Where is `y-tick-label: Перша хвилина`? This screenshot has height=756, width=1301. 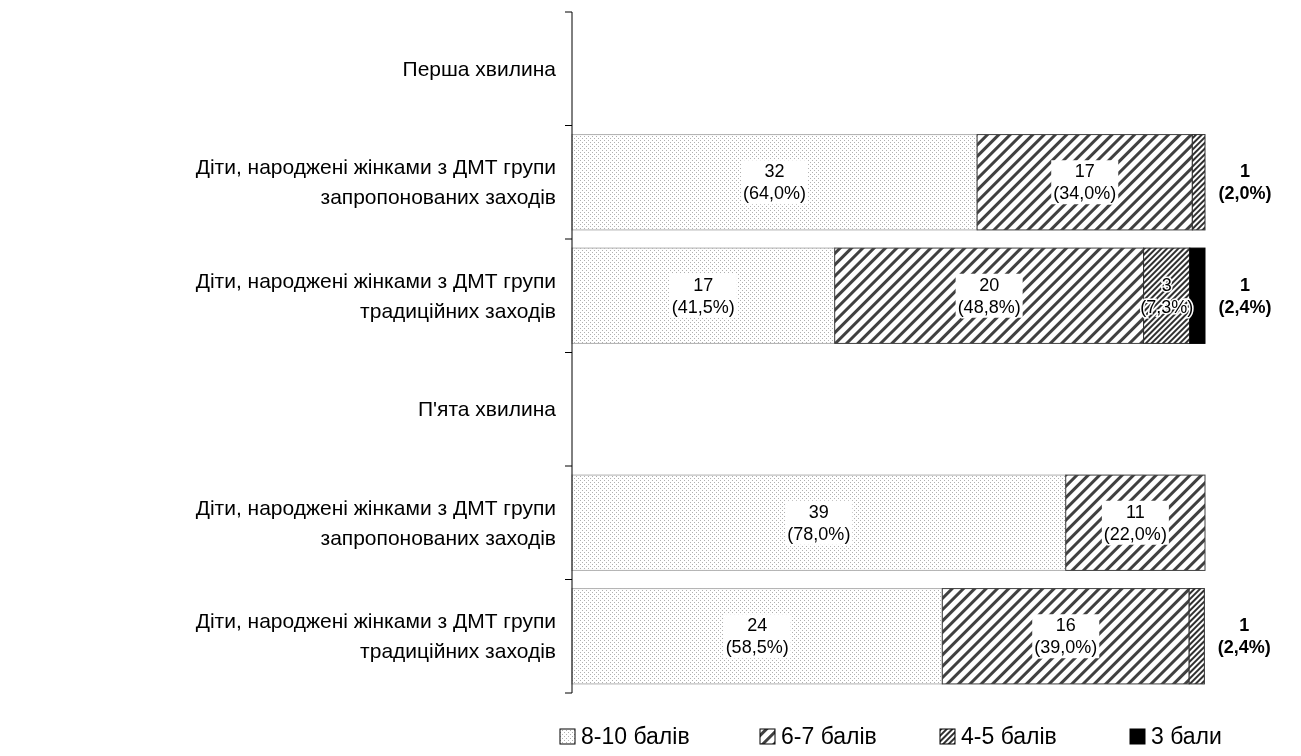 y-tick-label: Перша хвилина is located at coordinates (479, 68).